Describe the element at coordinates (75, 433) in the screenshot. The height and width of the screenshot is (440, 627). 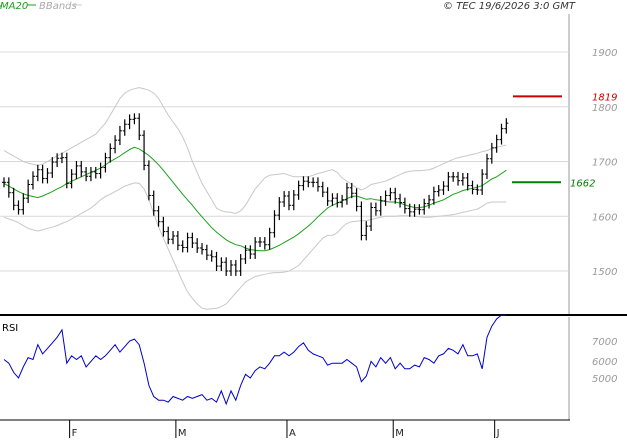
I see `x-tick-label: F` at that location.